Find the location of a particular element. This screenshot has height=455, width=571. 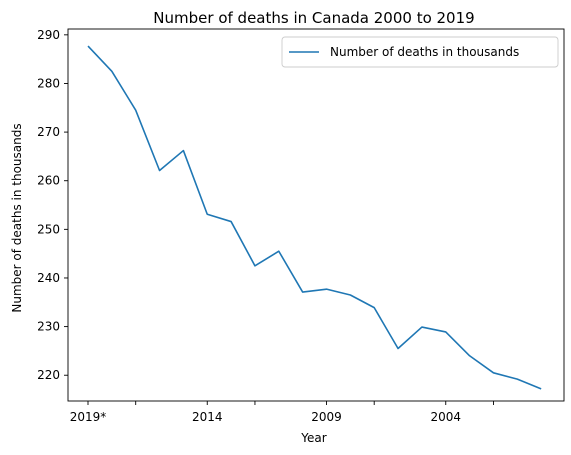

chart-title: Number of deaths in Canada 2000 to 2019 is located at coordinates (313, 18).